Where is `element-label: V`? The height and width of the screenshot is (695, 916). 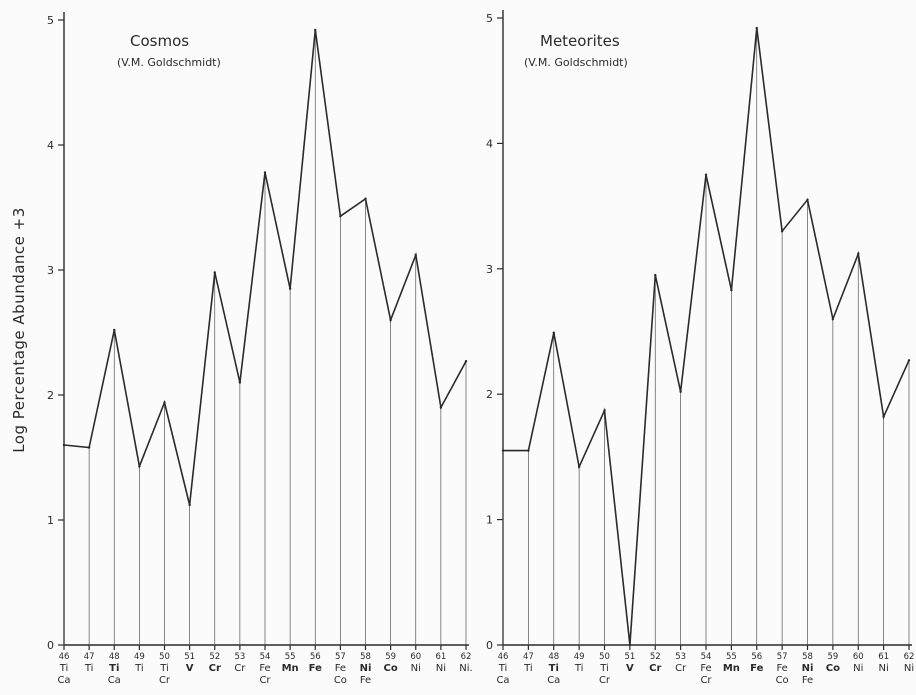 element-label: V is located at coordinates (630, 668).